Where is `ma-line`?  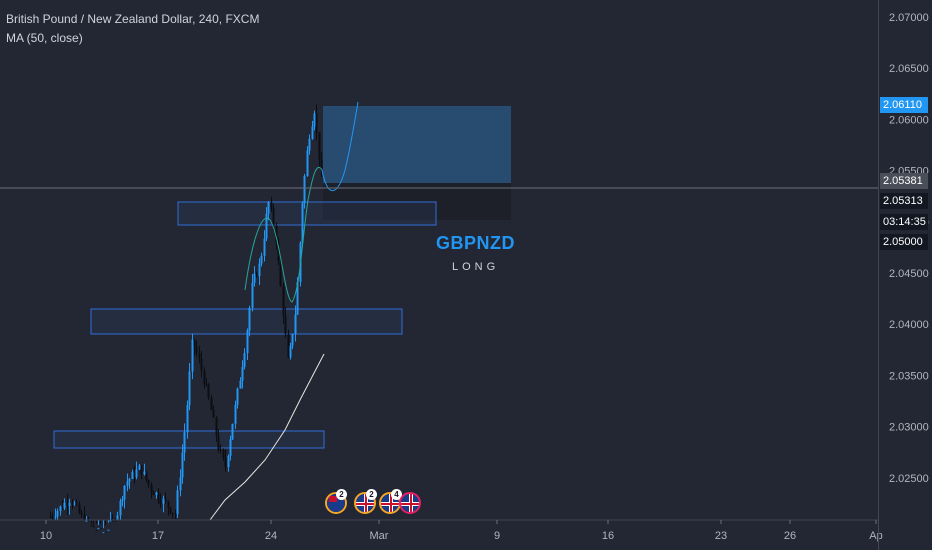
ma-line is located at coordinates (267, 437).